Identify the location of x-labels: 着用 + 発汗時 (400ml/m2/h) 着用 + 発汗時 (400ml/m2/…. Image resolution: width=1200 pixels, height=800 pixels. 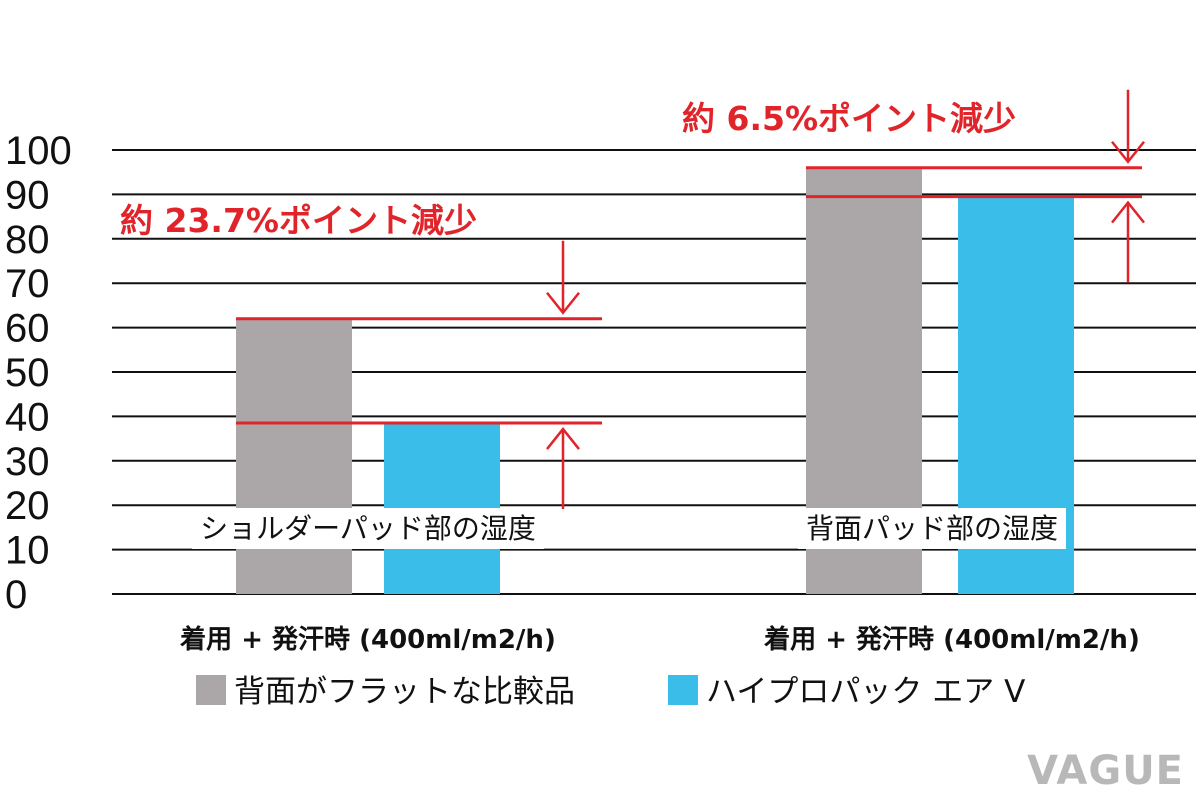
(659, 639).